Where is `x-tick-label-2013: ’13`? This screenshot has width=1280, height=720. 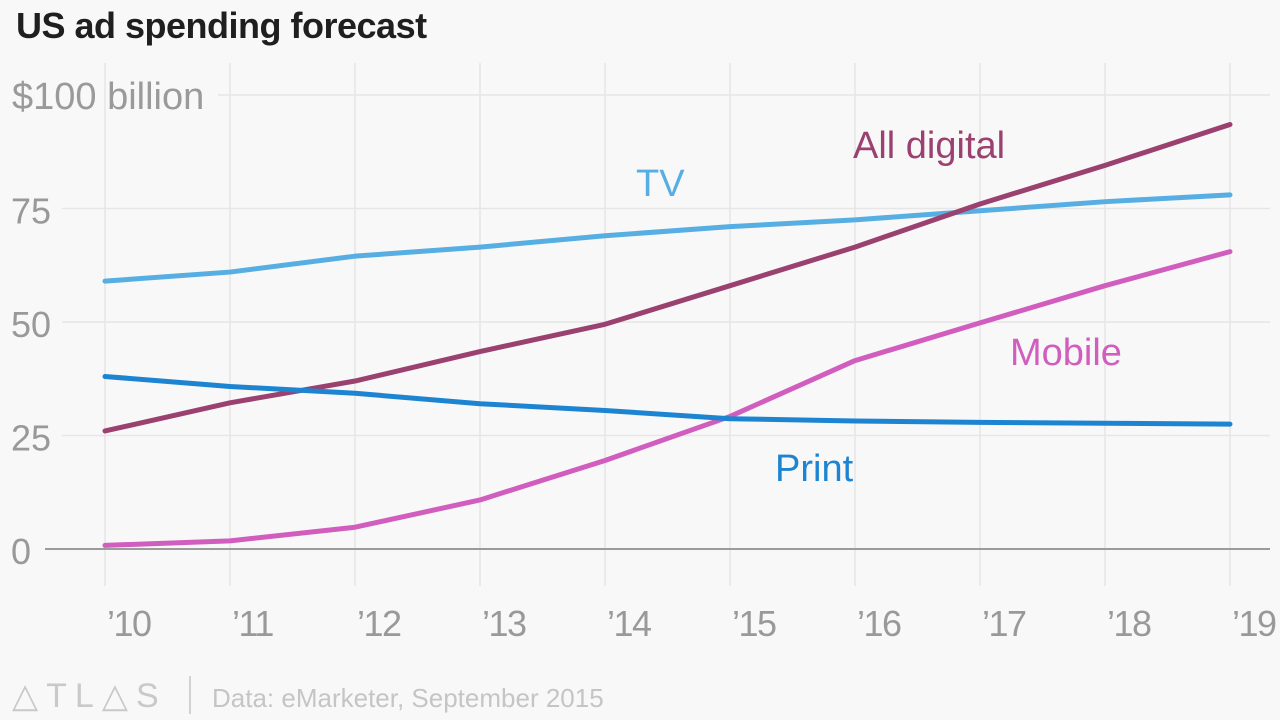
x-tick-label-2013: ’13 is located at coordinates (504, 623).